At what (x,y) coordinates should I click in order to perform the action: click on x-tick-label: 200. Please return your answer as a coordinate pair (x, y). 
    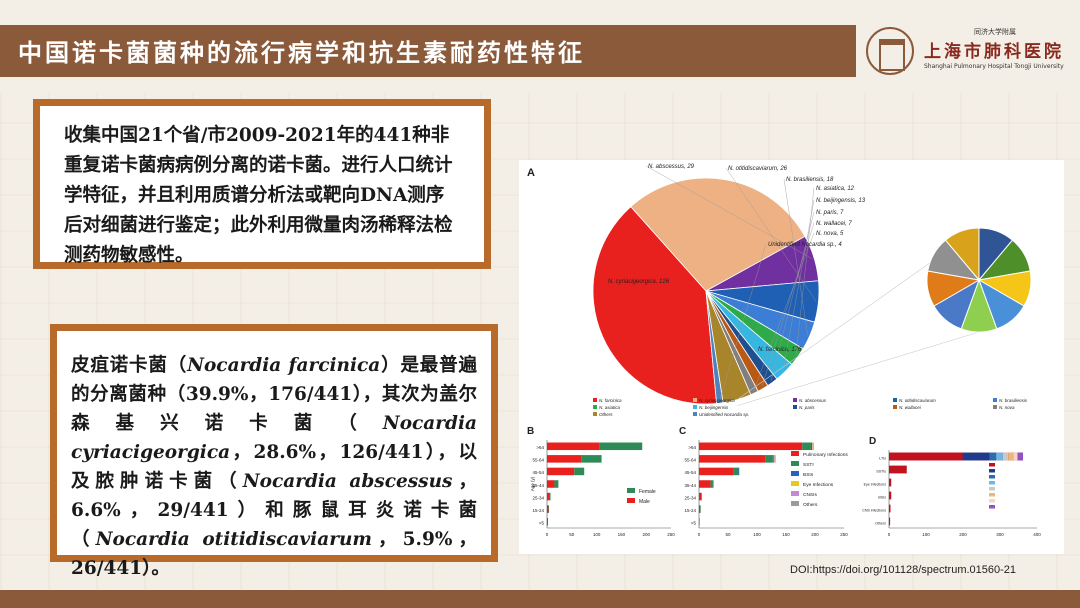
    Looking at the image, I should click on (815, 534).